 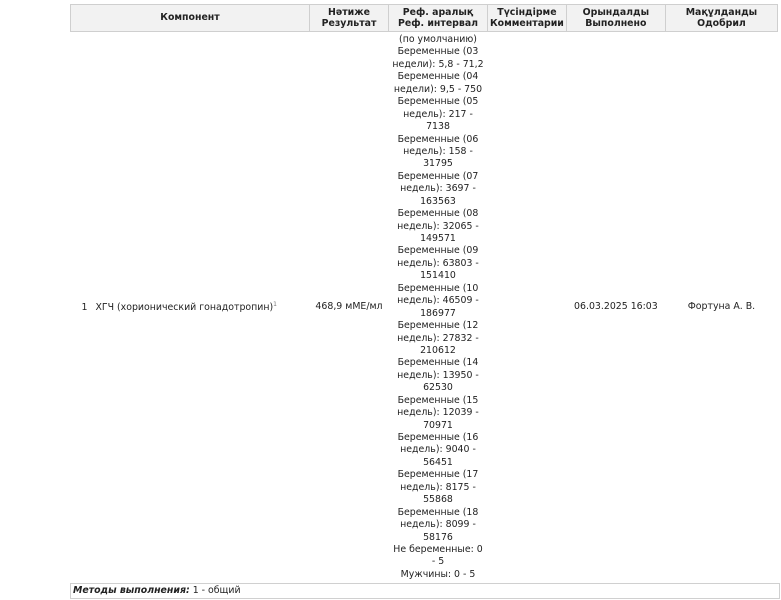 What do you see at coordinates (84, 307) in the screenshot?
I see `row-index: 1` at bounding box center [84, 307].